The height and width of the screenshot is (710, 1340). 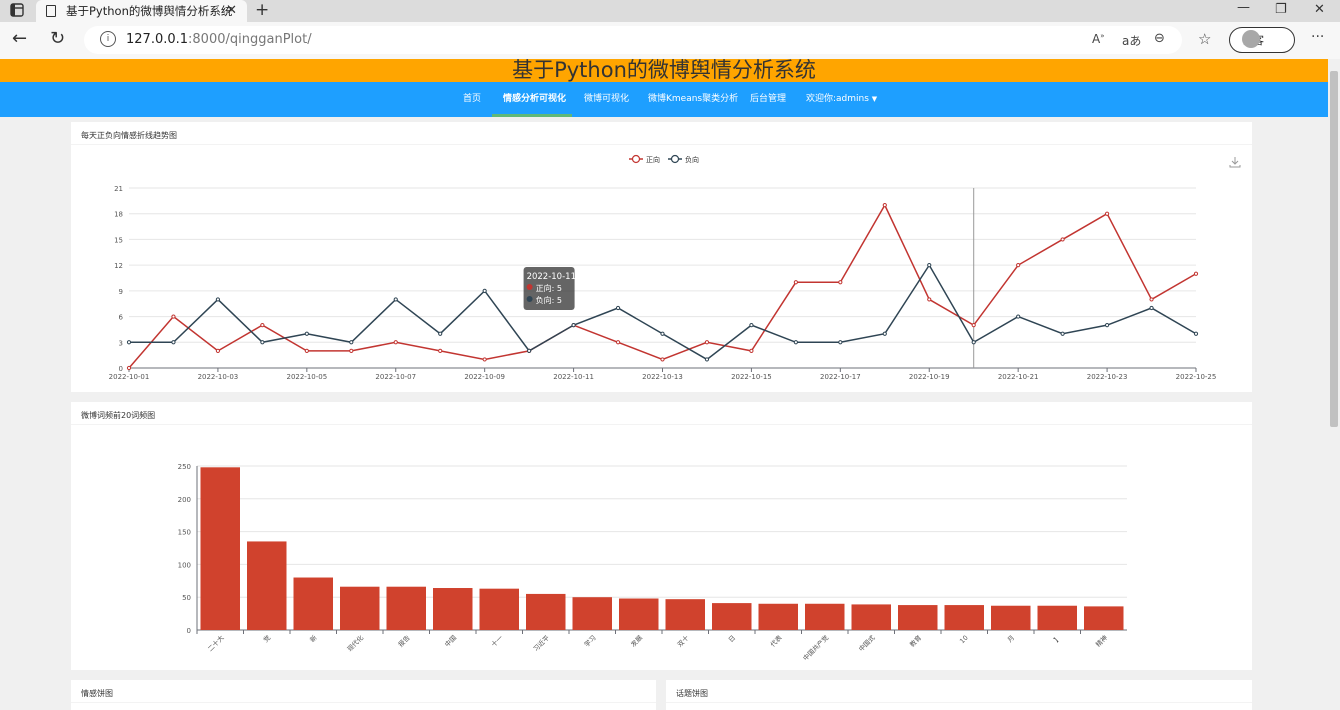 What do you see at coordinates (118, 266) in the screenshot?
I see `y-tick-label: 12` at bounding box center [118, 266].